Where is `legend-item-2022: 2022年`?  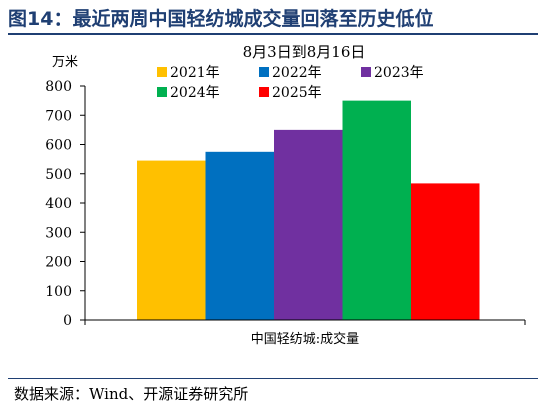
legend-item-2022: 2022年 is located at coordinates (290, 73).